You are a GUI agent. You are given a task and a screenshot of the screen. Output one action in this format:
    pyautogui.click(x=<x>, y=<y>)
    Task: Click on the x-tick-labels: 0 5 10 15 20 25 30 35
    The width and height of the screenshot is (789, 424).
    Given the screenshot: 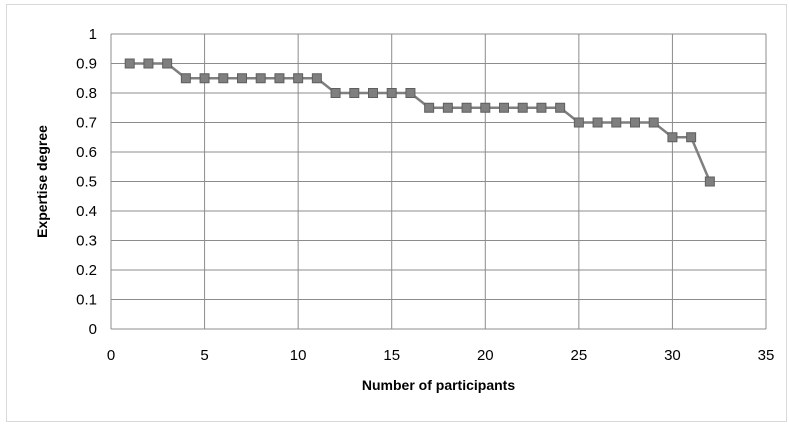 What is the action you would take?
    pyautogui.click(x=441, y=355)
    